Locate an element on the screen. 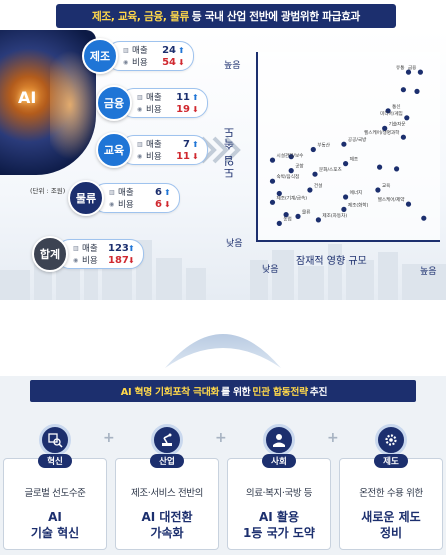  x-axis-low-label: 낮음 is located at coordinates (270, 270).